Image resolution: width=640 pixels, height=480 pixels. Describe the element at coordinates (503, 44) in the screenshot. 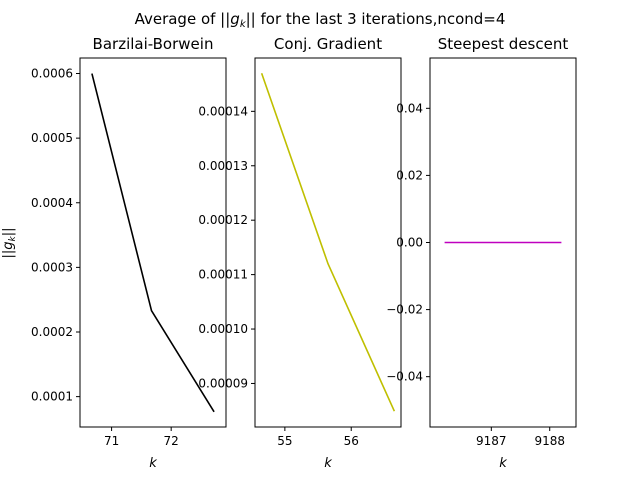

I see `subplot-title: Steepest descent` at that location.